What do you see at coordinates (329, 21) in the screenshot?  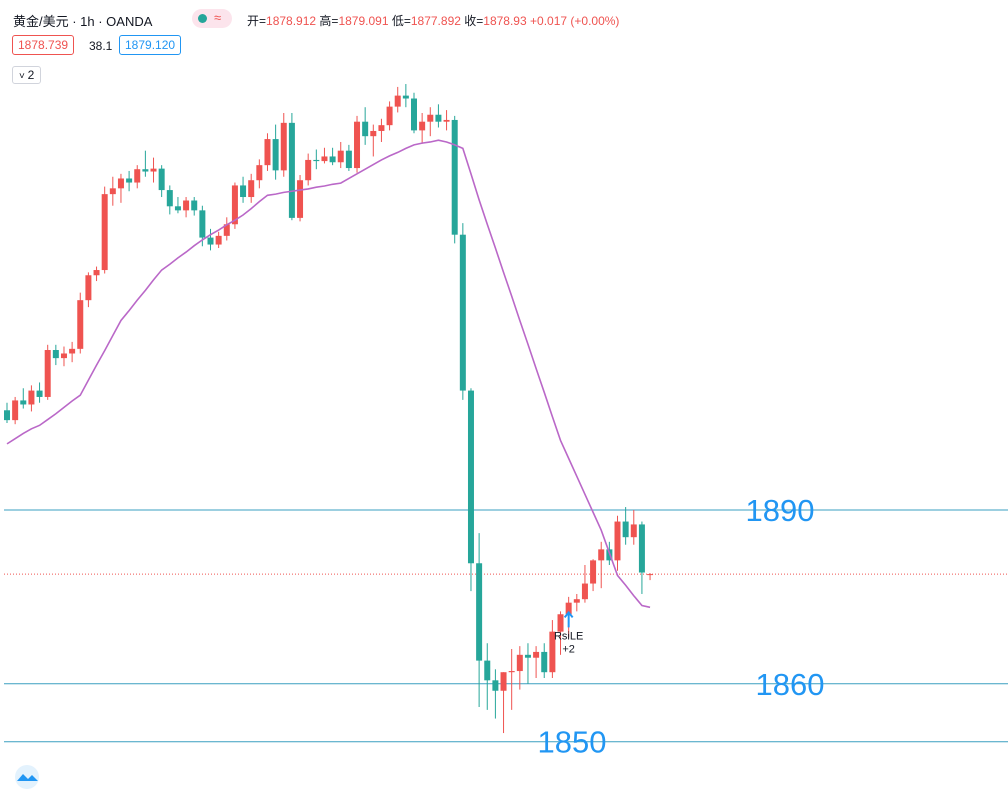 I see `ohlc-label: 高=` at bounding box center [329, 21].